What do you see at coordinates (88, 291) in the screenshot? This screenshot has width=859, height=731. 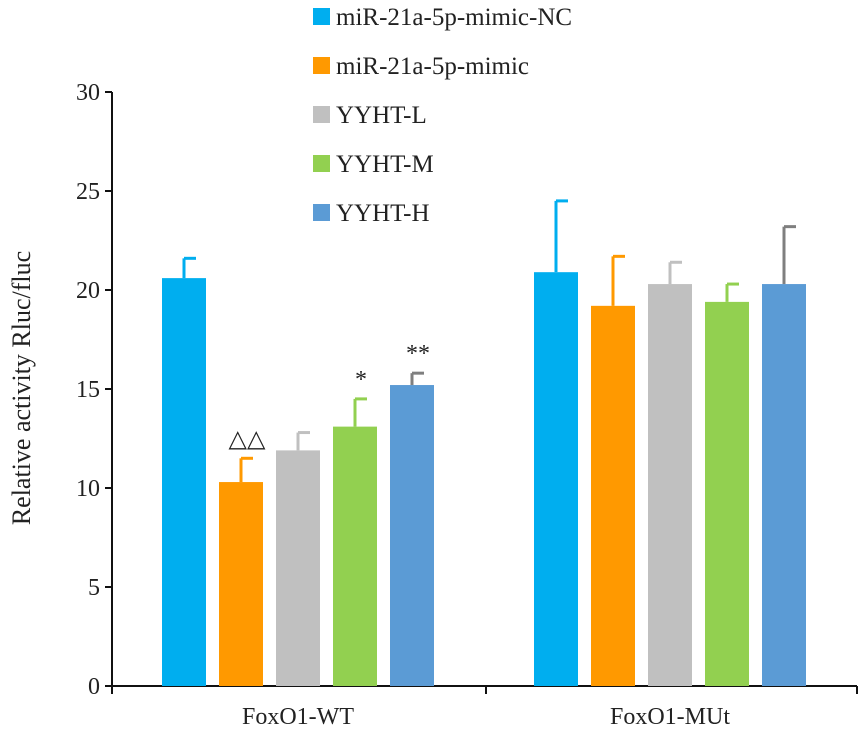 I see `y-tick-label: 20` at bounding box center [88, 291].